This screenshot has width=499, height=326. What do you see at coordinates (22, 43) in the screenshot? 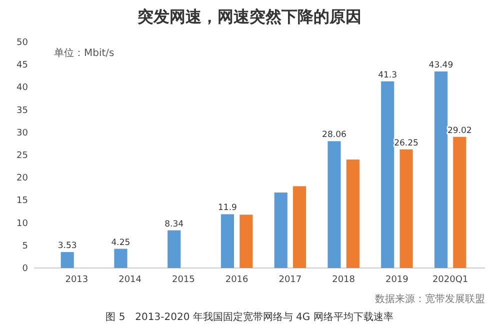
I see `y-tick-label: 50` at bounding box center [22, 43].